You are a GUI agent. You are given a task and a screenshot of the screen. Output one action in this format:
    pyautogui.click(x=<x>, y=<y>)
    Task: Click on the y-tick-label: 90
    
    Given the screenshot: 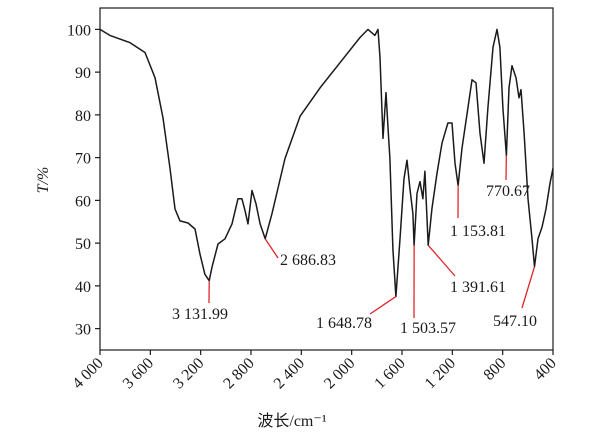 What is the action you would take?
    pyautogui.click(x=83, y=73)
    